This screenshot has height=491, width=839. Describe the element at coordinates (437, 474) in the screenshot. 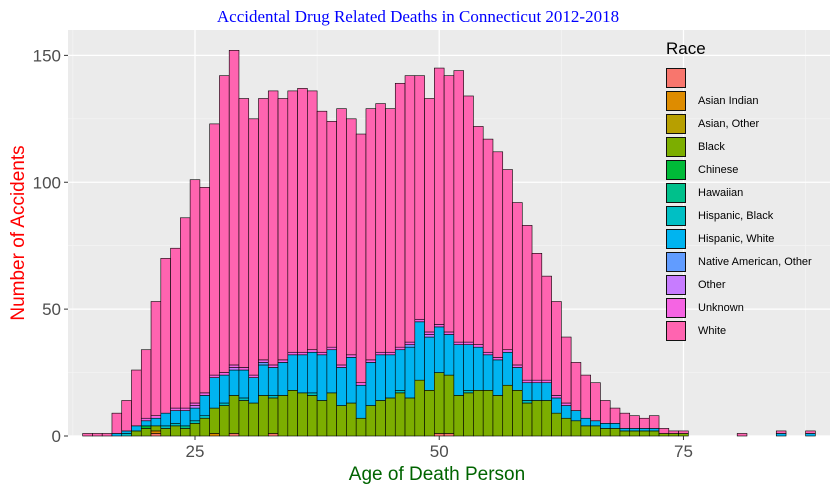

I see `x-axis-title: Age of Death Person` at that location.